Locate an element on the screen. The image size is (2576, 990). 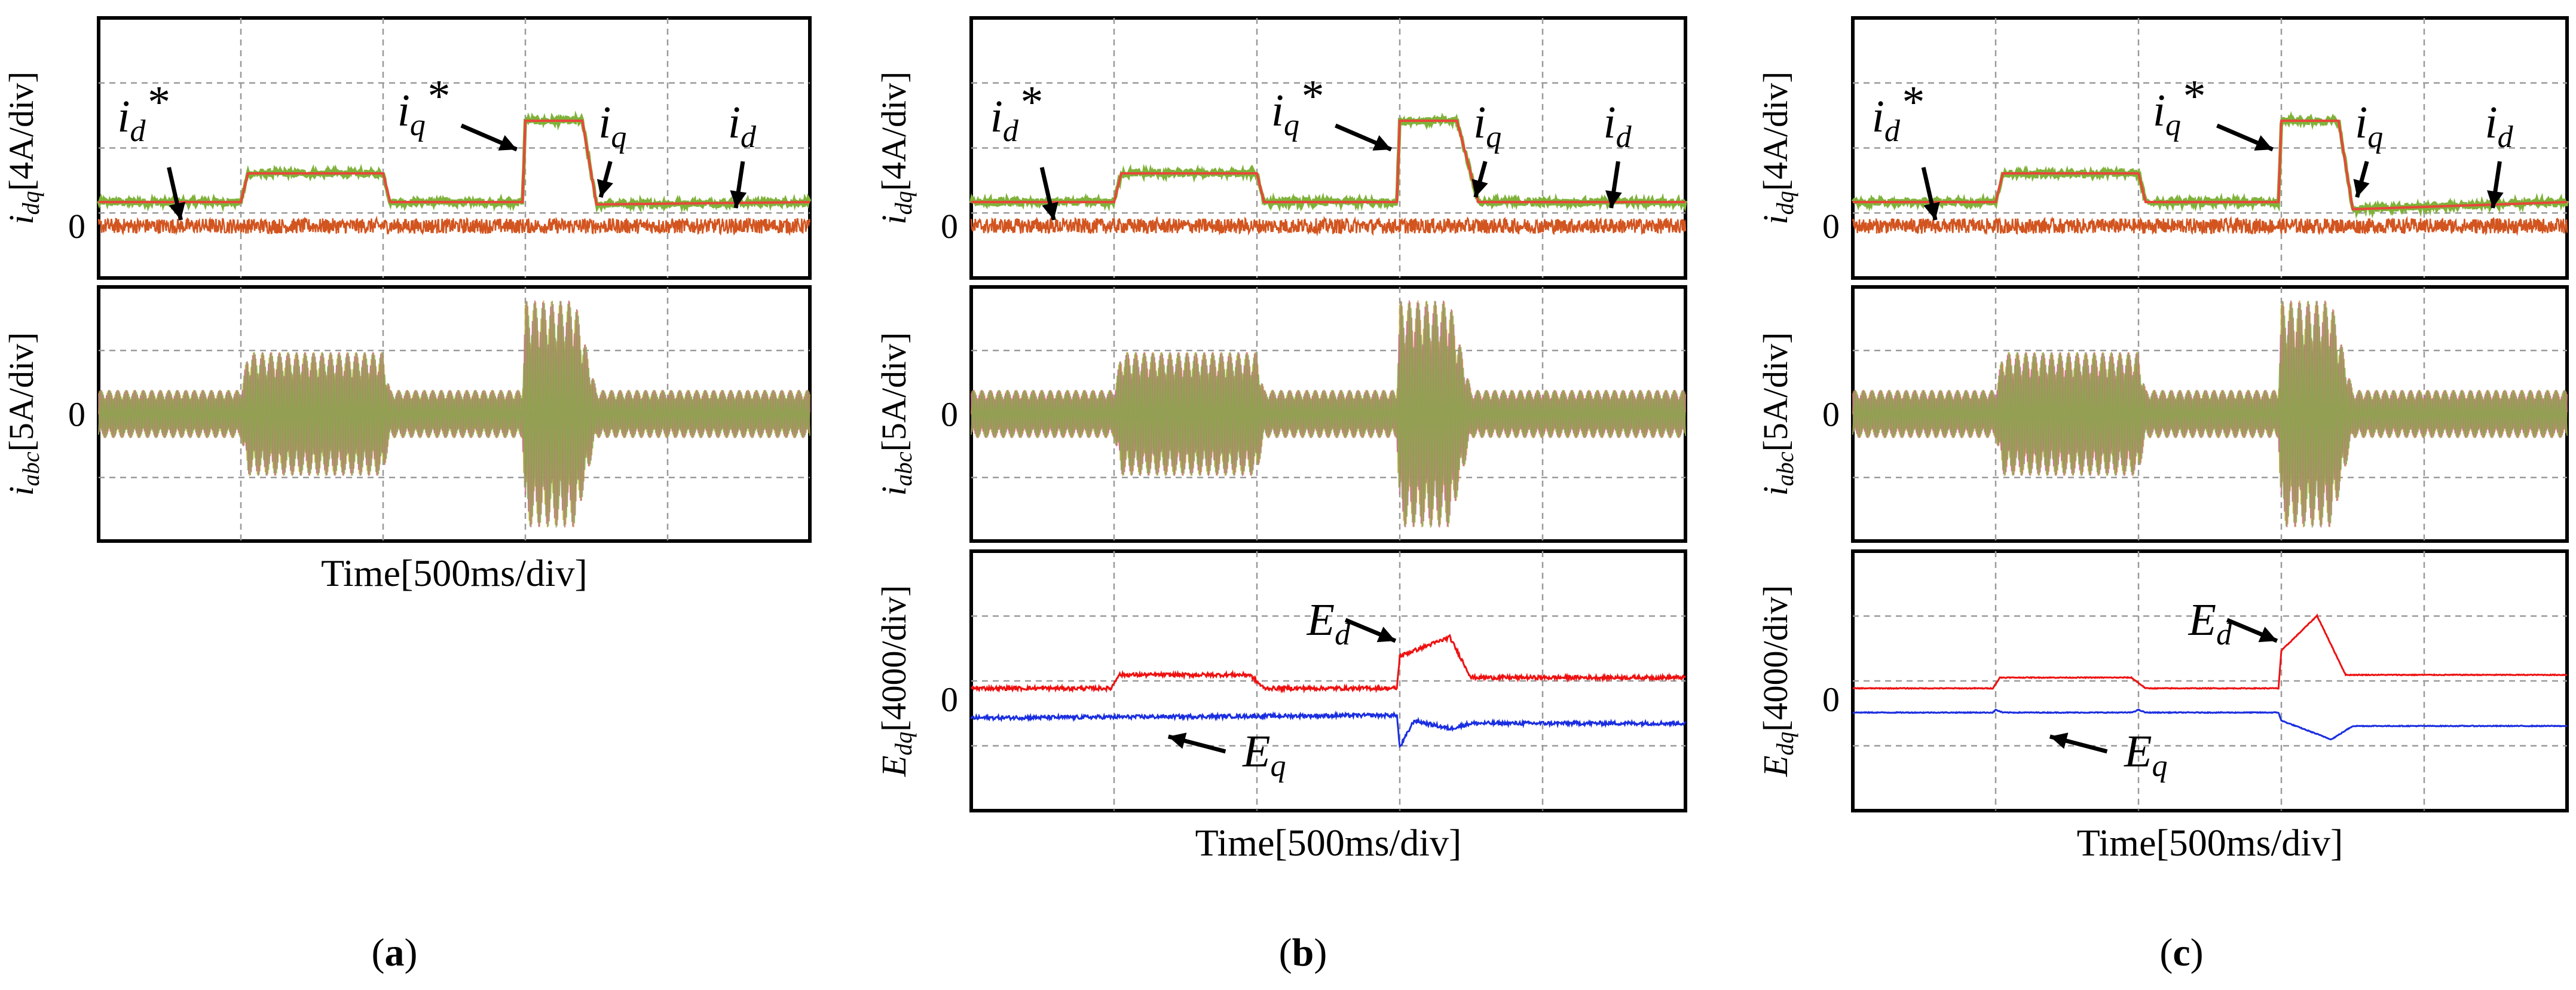
iq-measured-series is located at coordinates (1328, 162).